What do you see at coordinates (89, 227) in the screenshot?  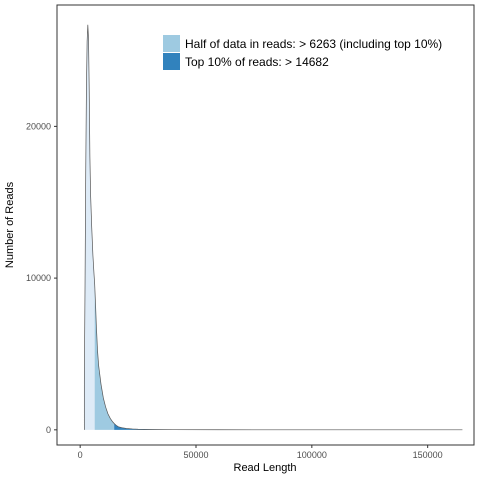 I see `area-below-half-threshold` at bounding box center [89, 227].